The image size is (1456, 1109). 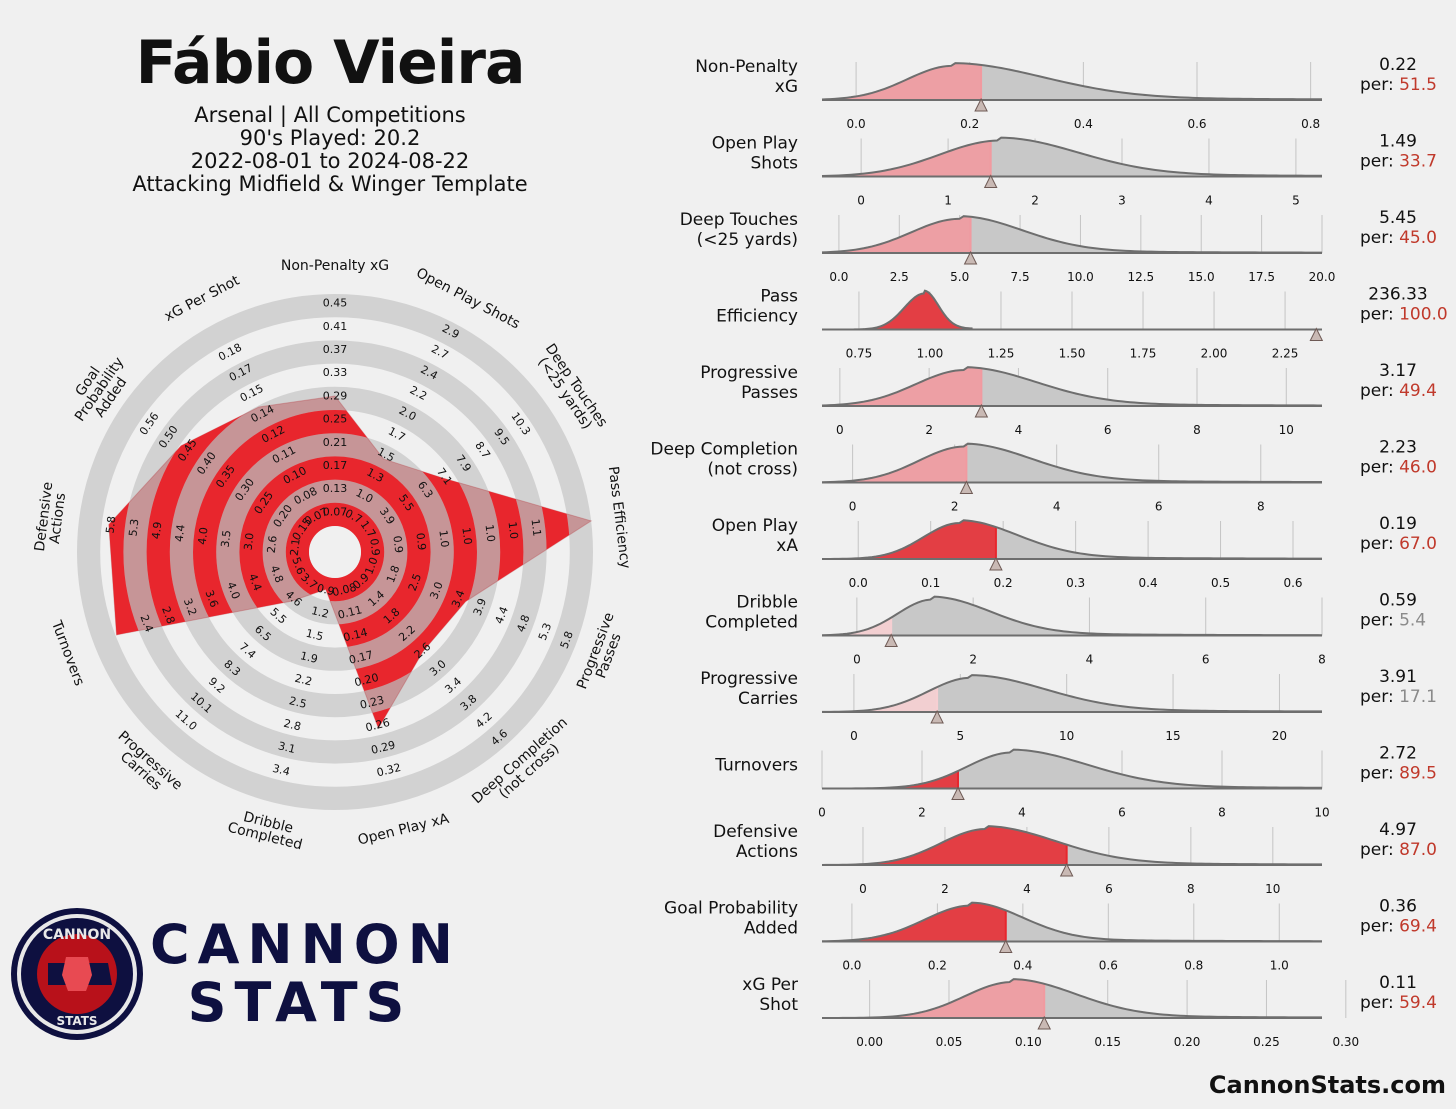 I want to click on dist-percentile: per: 5.4, so click(x=1393, y=621).